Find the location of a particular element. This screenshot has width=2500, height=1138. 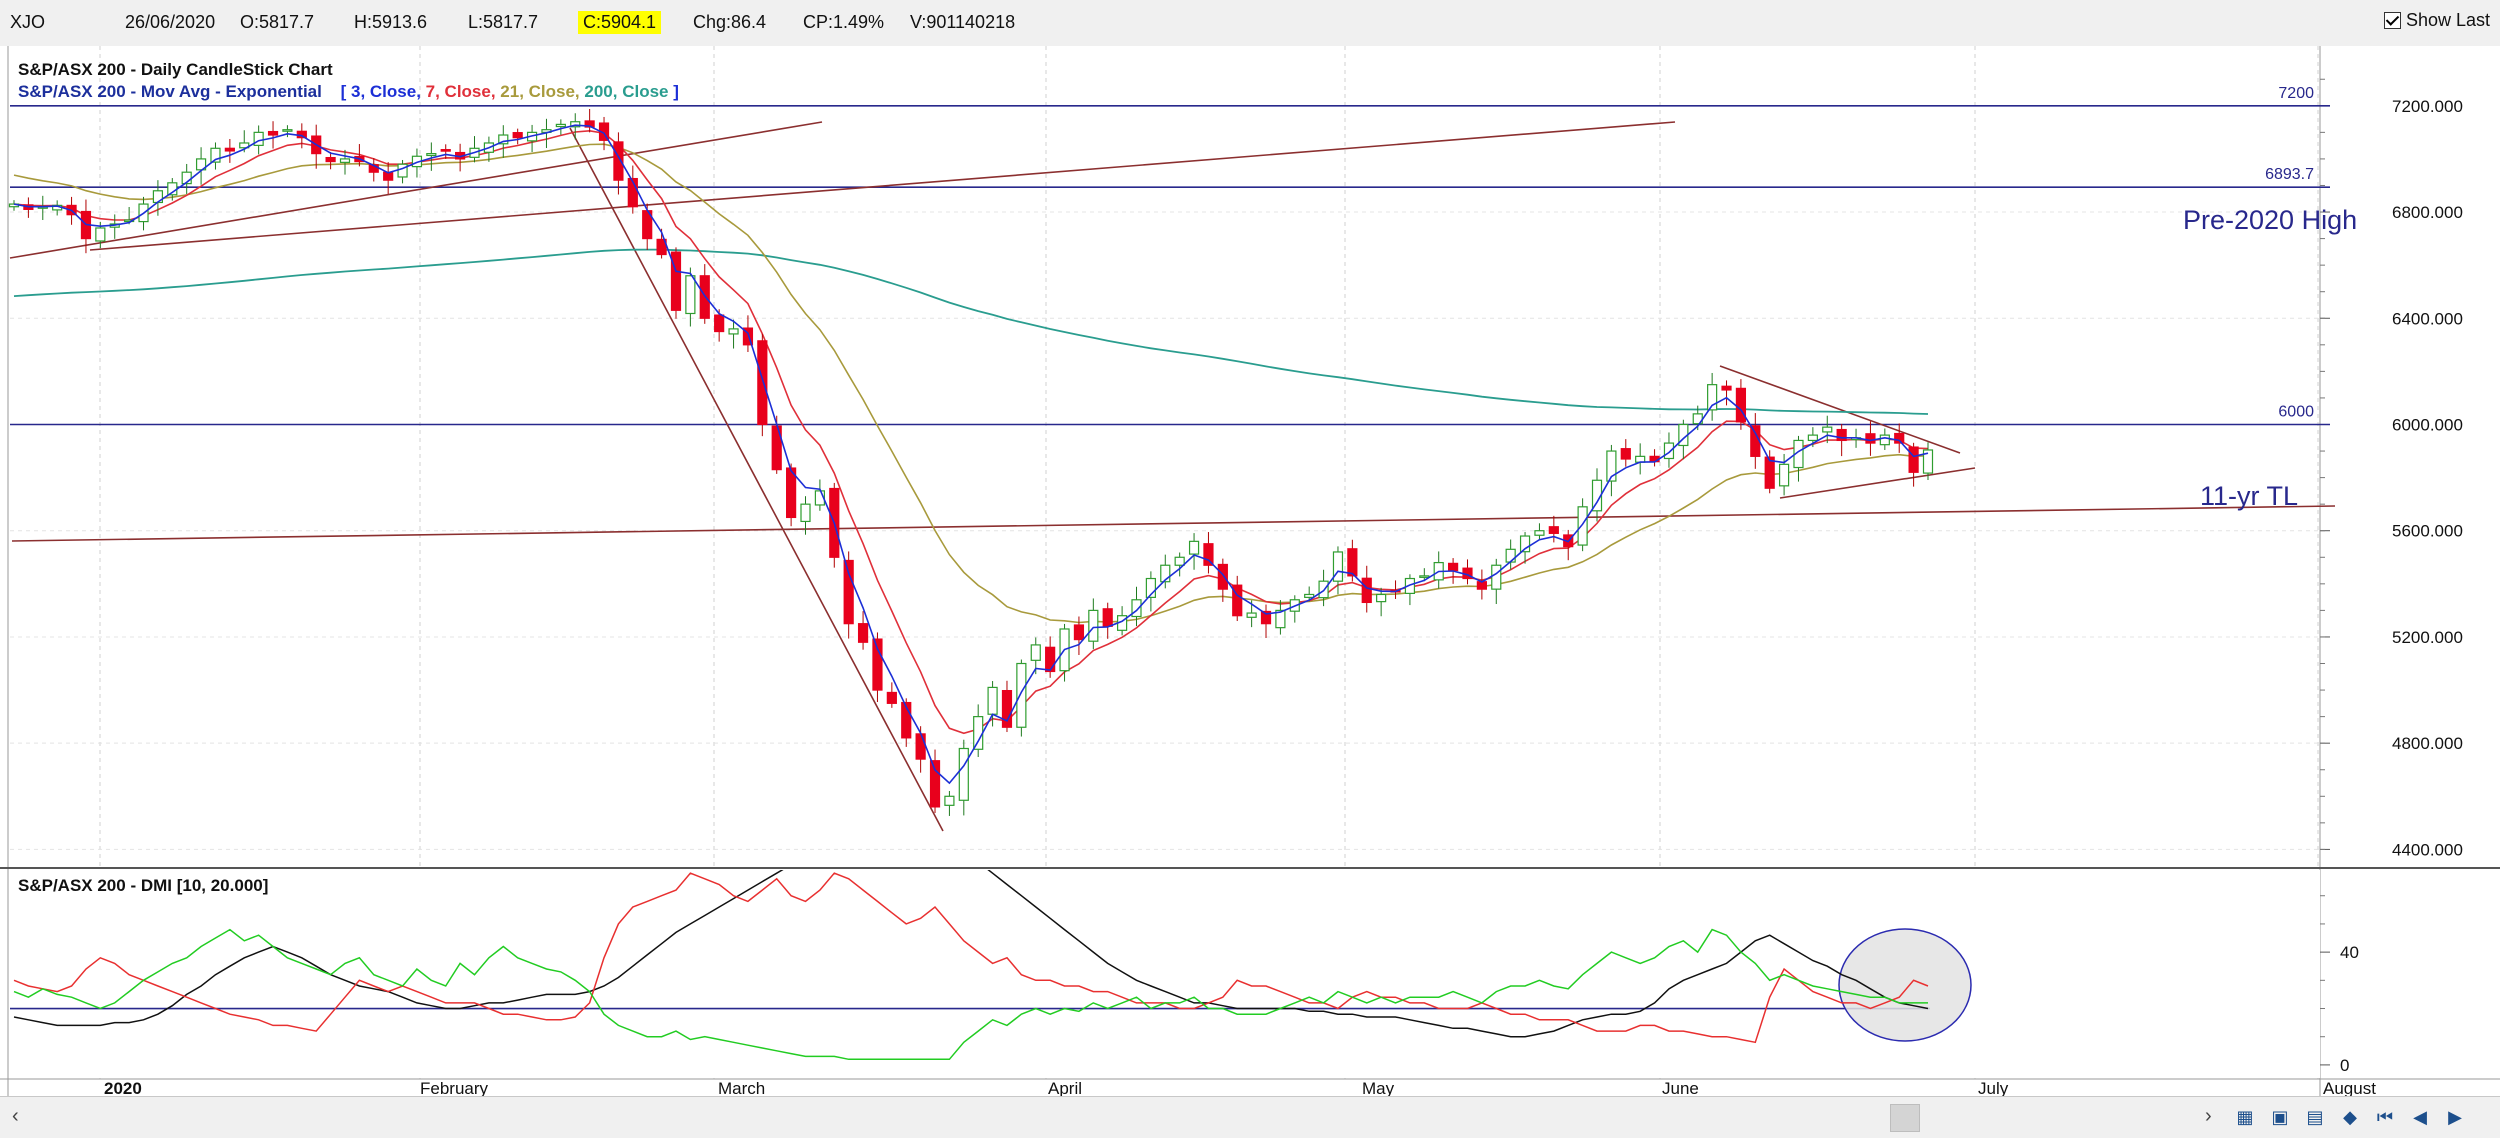

minus-di-line is located at coordinates (971, 958).